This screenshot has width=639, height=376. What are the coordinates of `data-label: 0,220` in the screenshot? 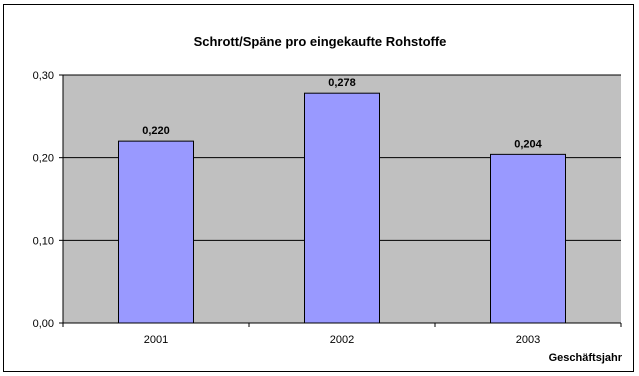 It's located at (156, 131).